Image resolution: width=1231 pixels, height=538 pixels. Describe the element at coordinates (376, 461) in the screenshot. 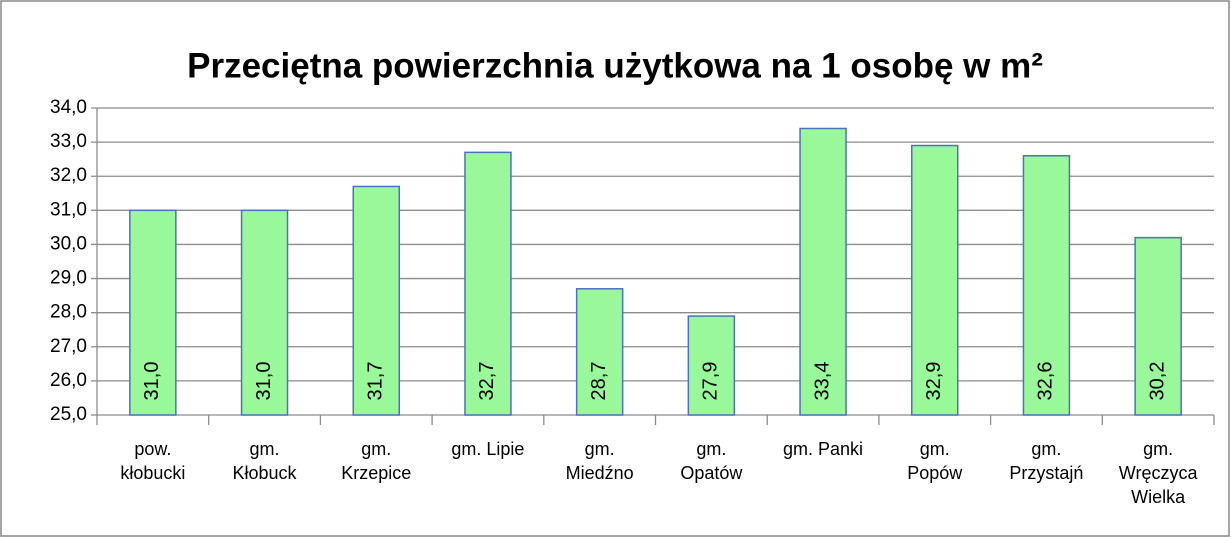

I see `x-tick-label: gm. Krzepice` at that location.